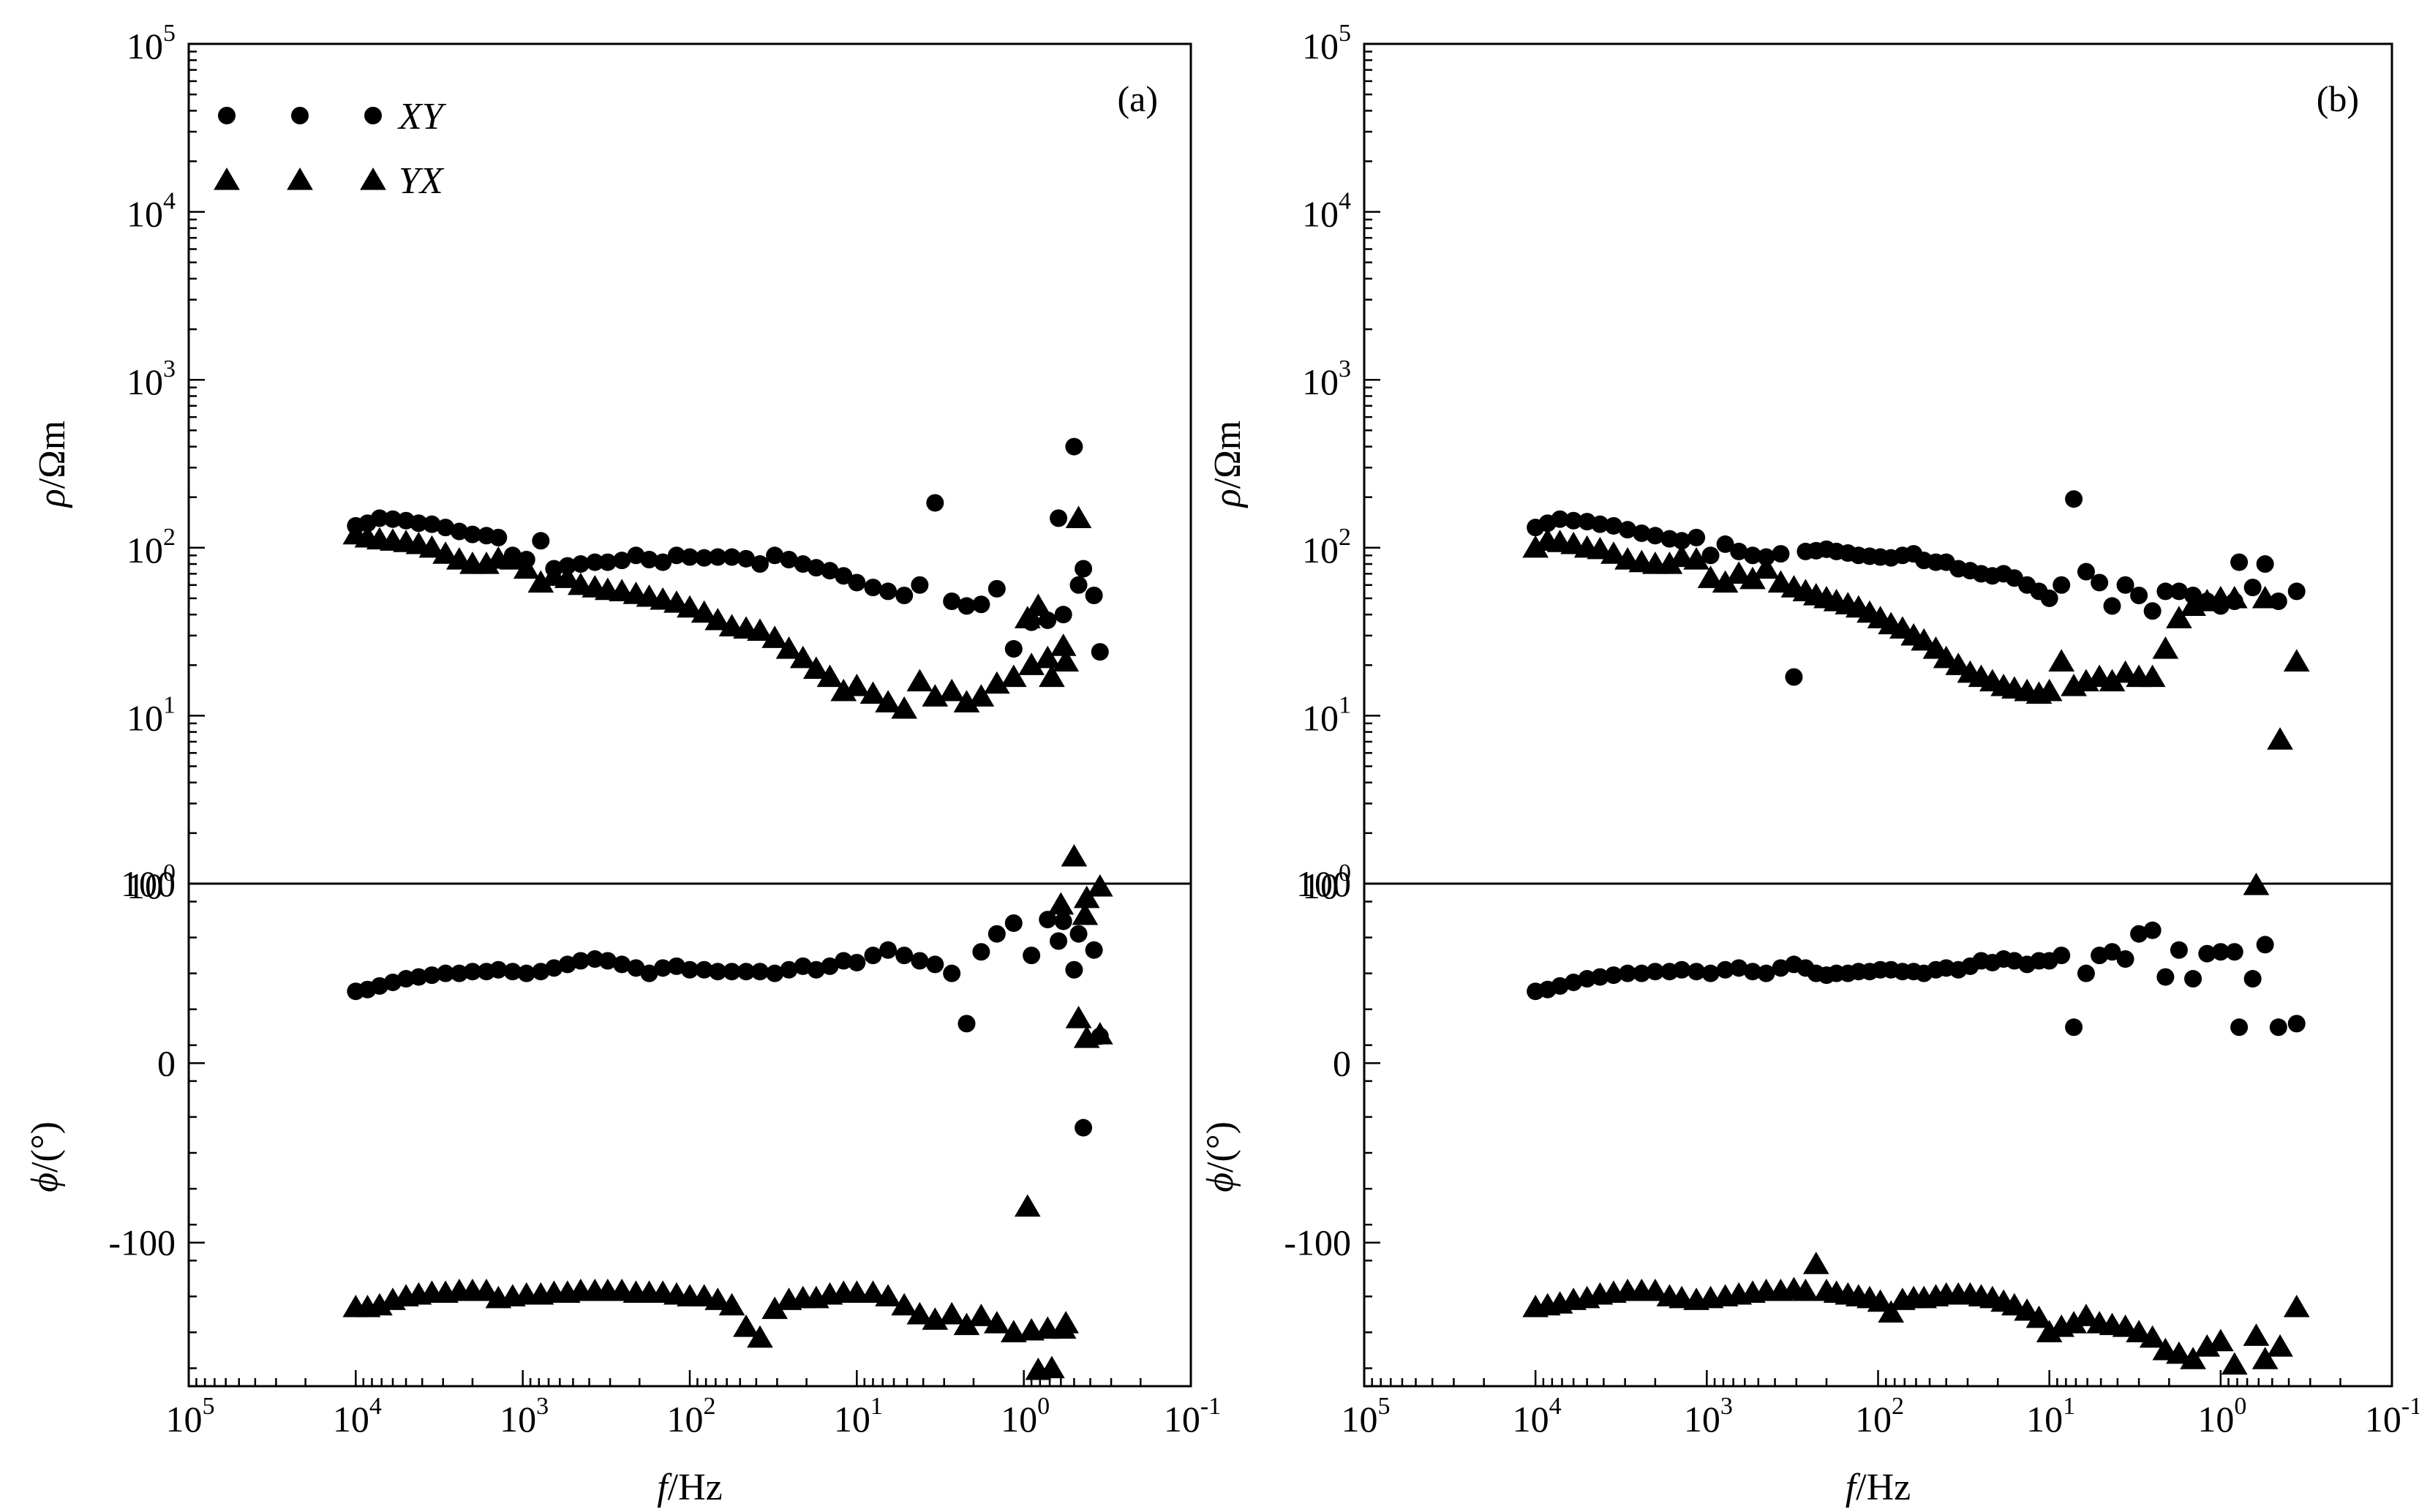 Image resolution: width=2419 pixels, height=1512 pixels. What do you see at coordinates (1326, 43) in the screenshot?
I see `rho-tick-label: 10⁵` at bounding box center [1326, 43].